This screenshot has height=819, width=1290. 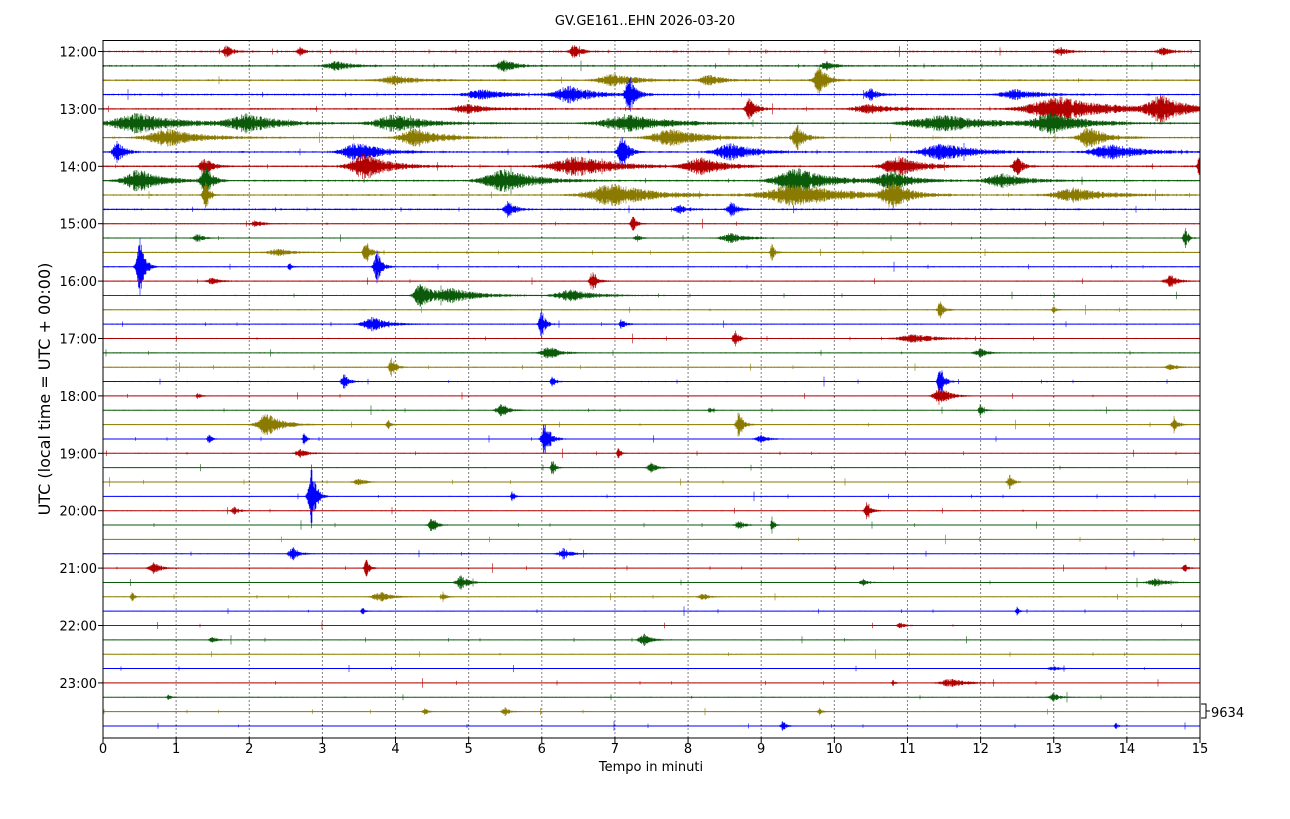 I want to click on y-tick-label: 22:00, so click(x=78, y=627).